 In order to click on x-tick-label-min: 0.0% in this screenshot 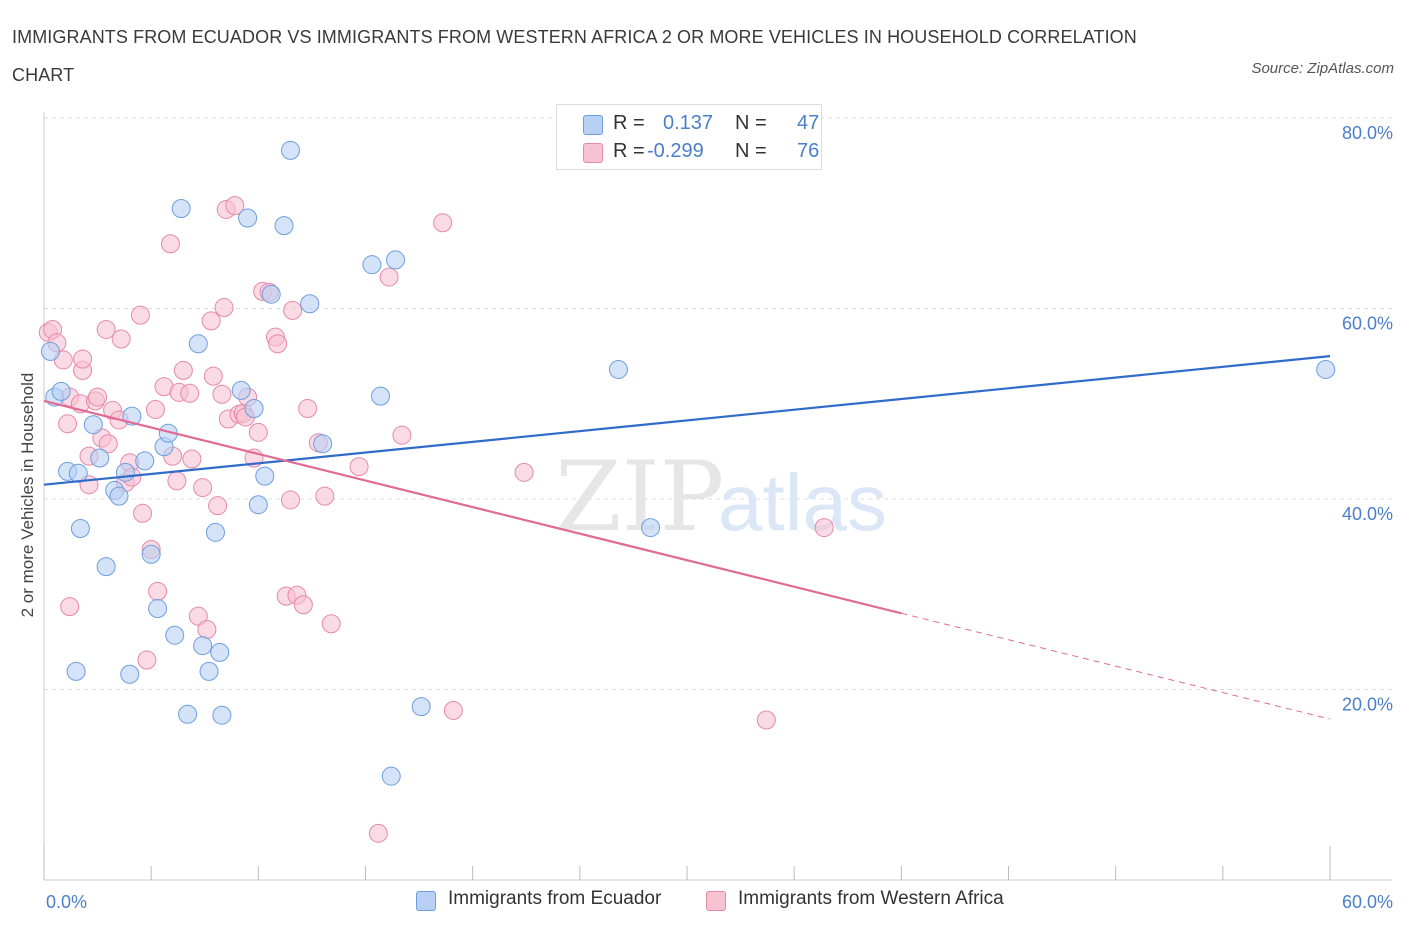, I will do `click(66, 902)`.